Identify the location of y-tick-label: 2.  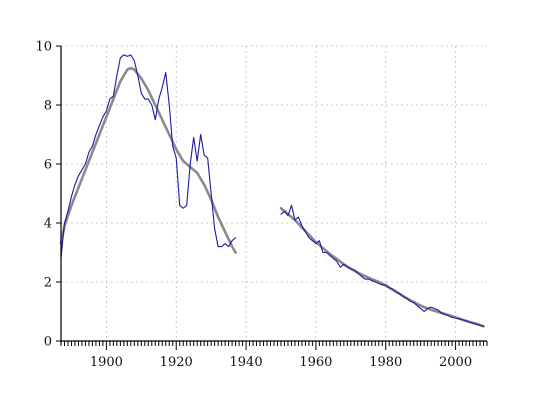
(48, 283).